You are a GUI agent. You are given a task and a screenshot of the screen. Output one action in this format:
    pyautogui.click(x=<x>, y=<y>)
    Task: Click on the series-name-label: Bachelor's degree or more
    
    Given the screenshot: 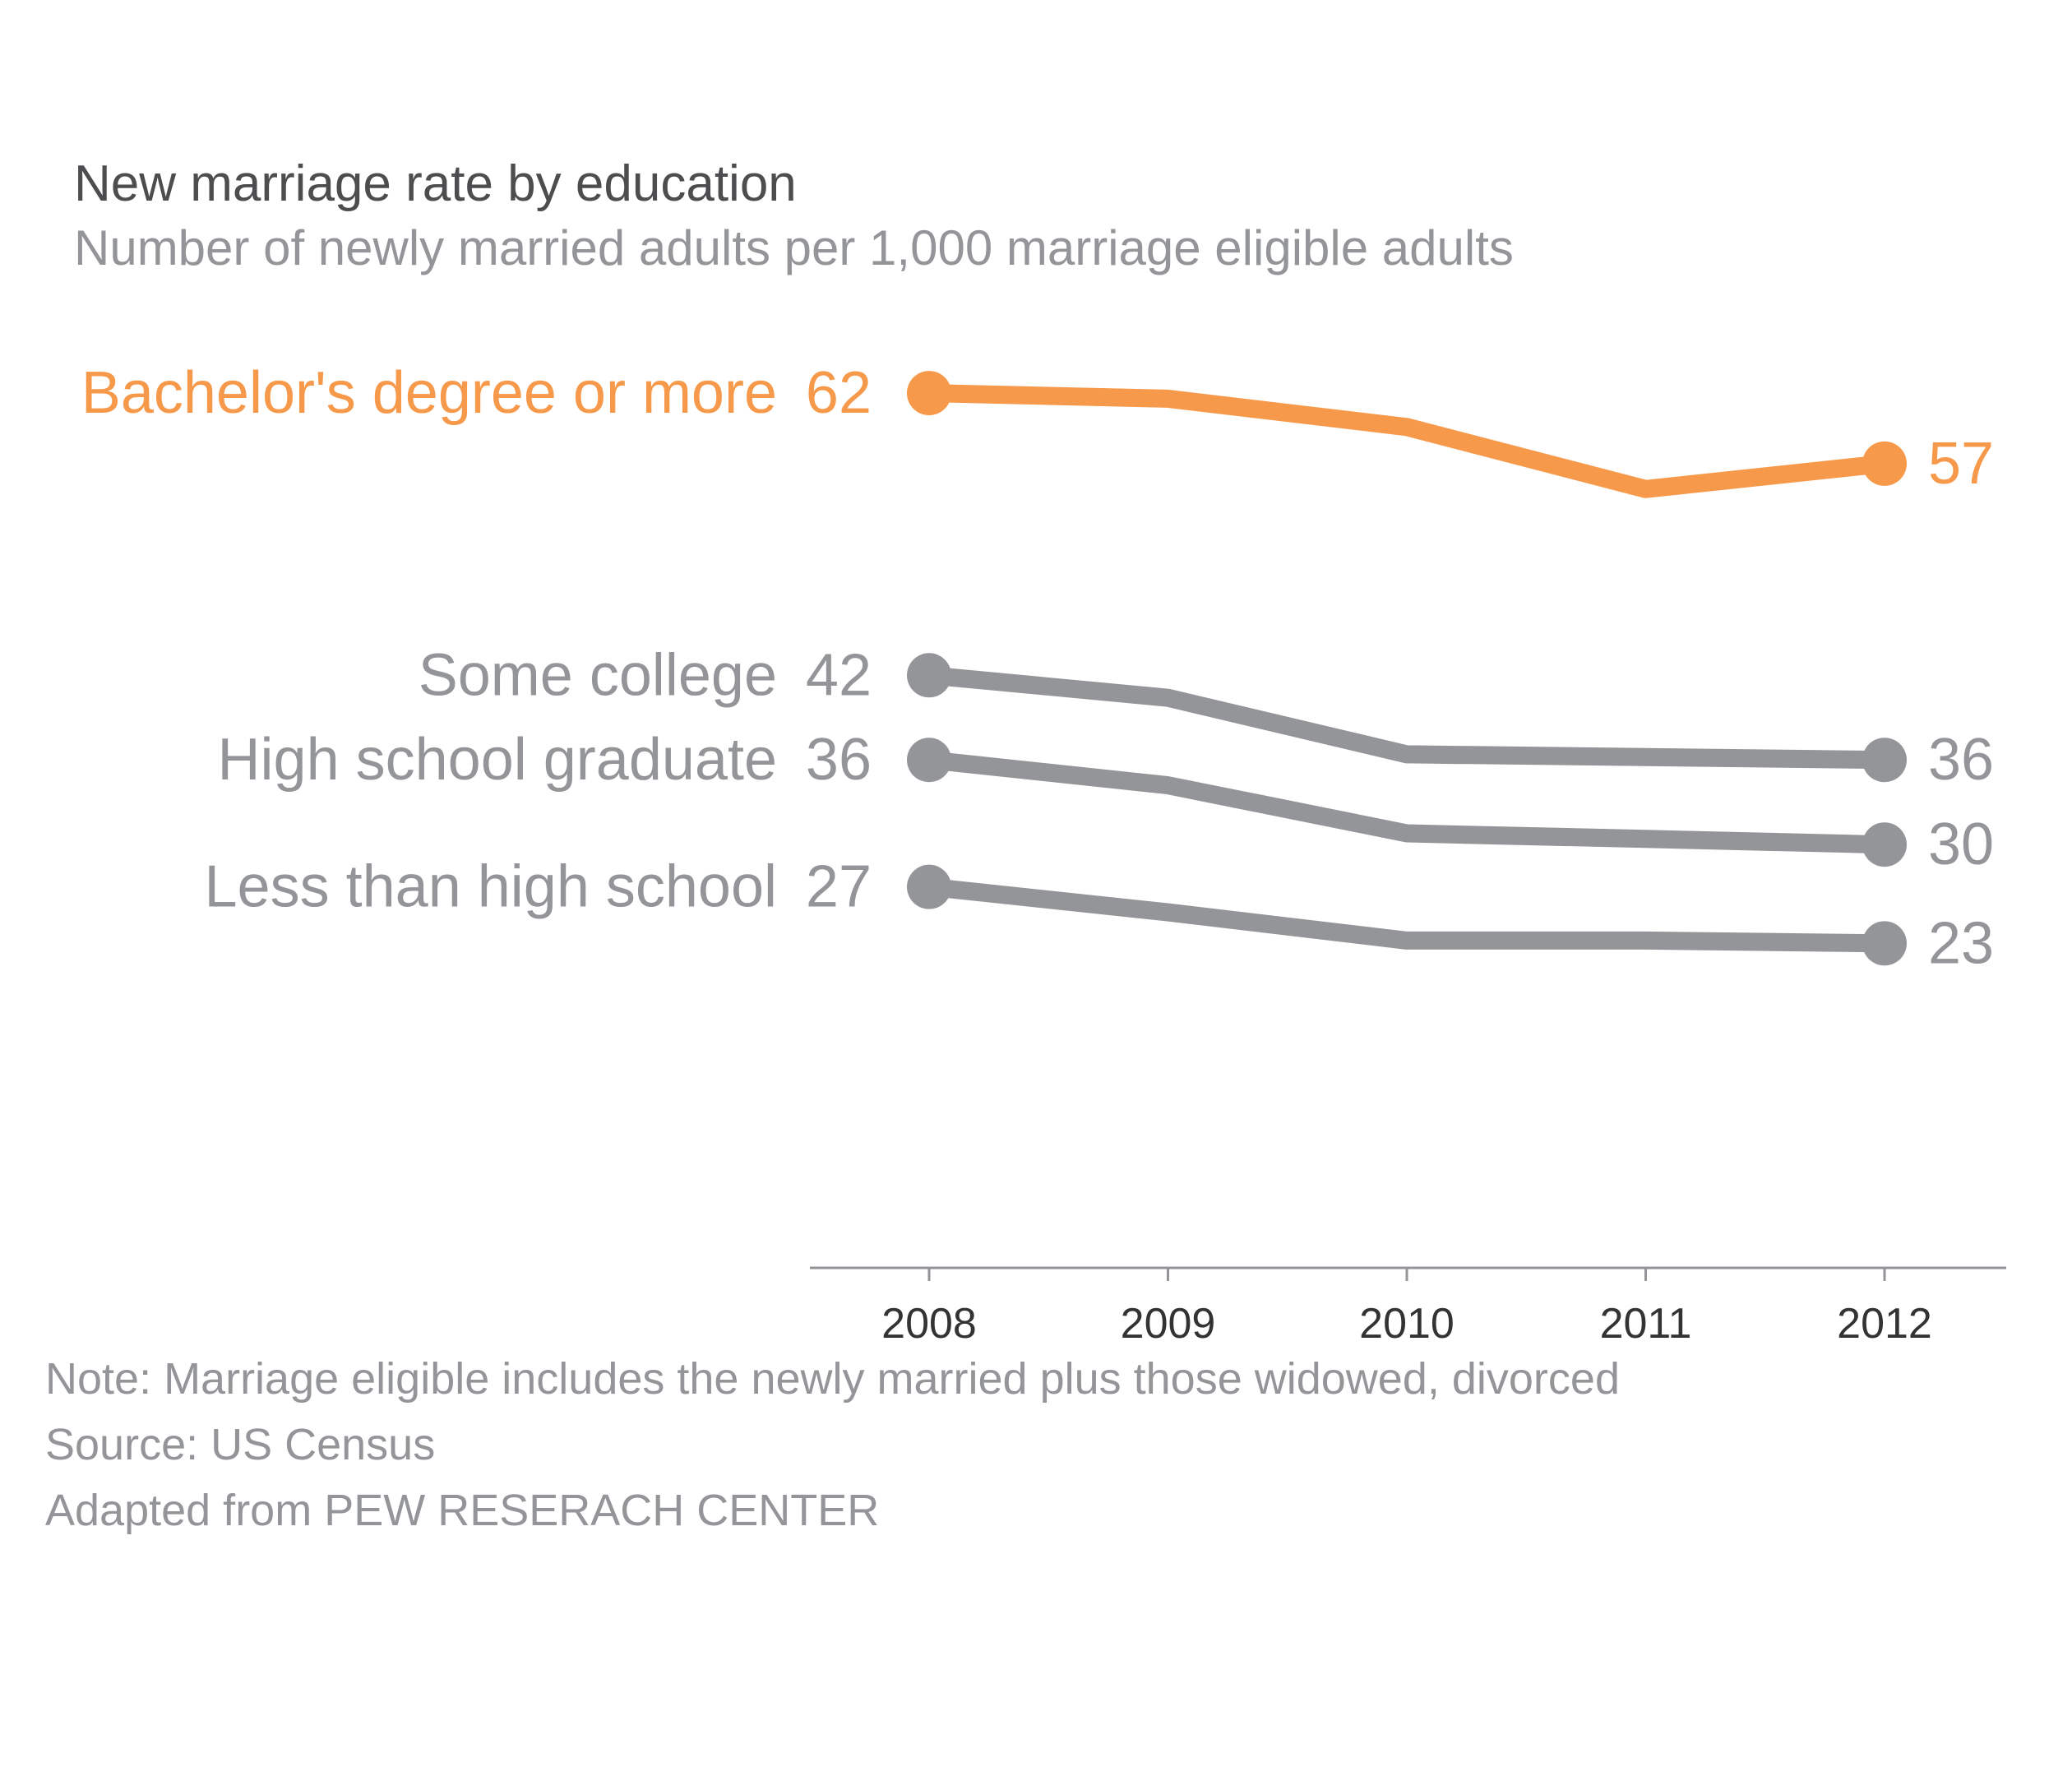 What is the action you would take?
    pyautogui.click(x=429, y=393)
    